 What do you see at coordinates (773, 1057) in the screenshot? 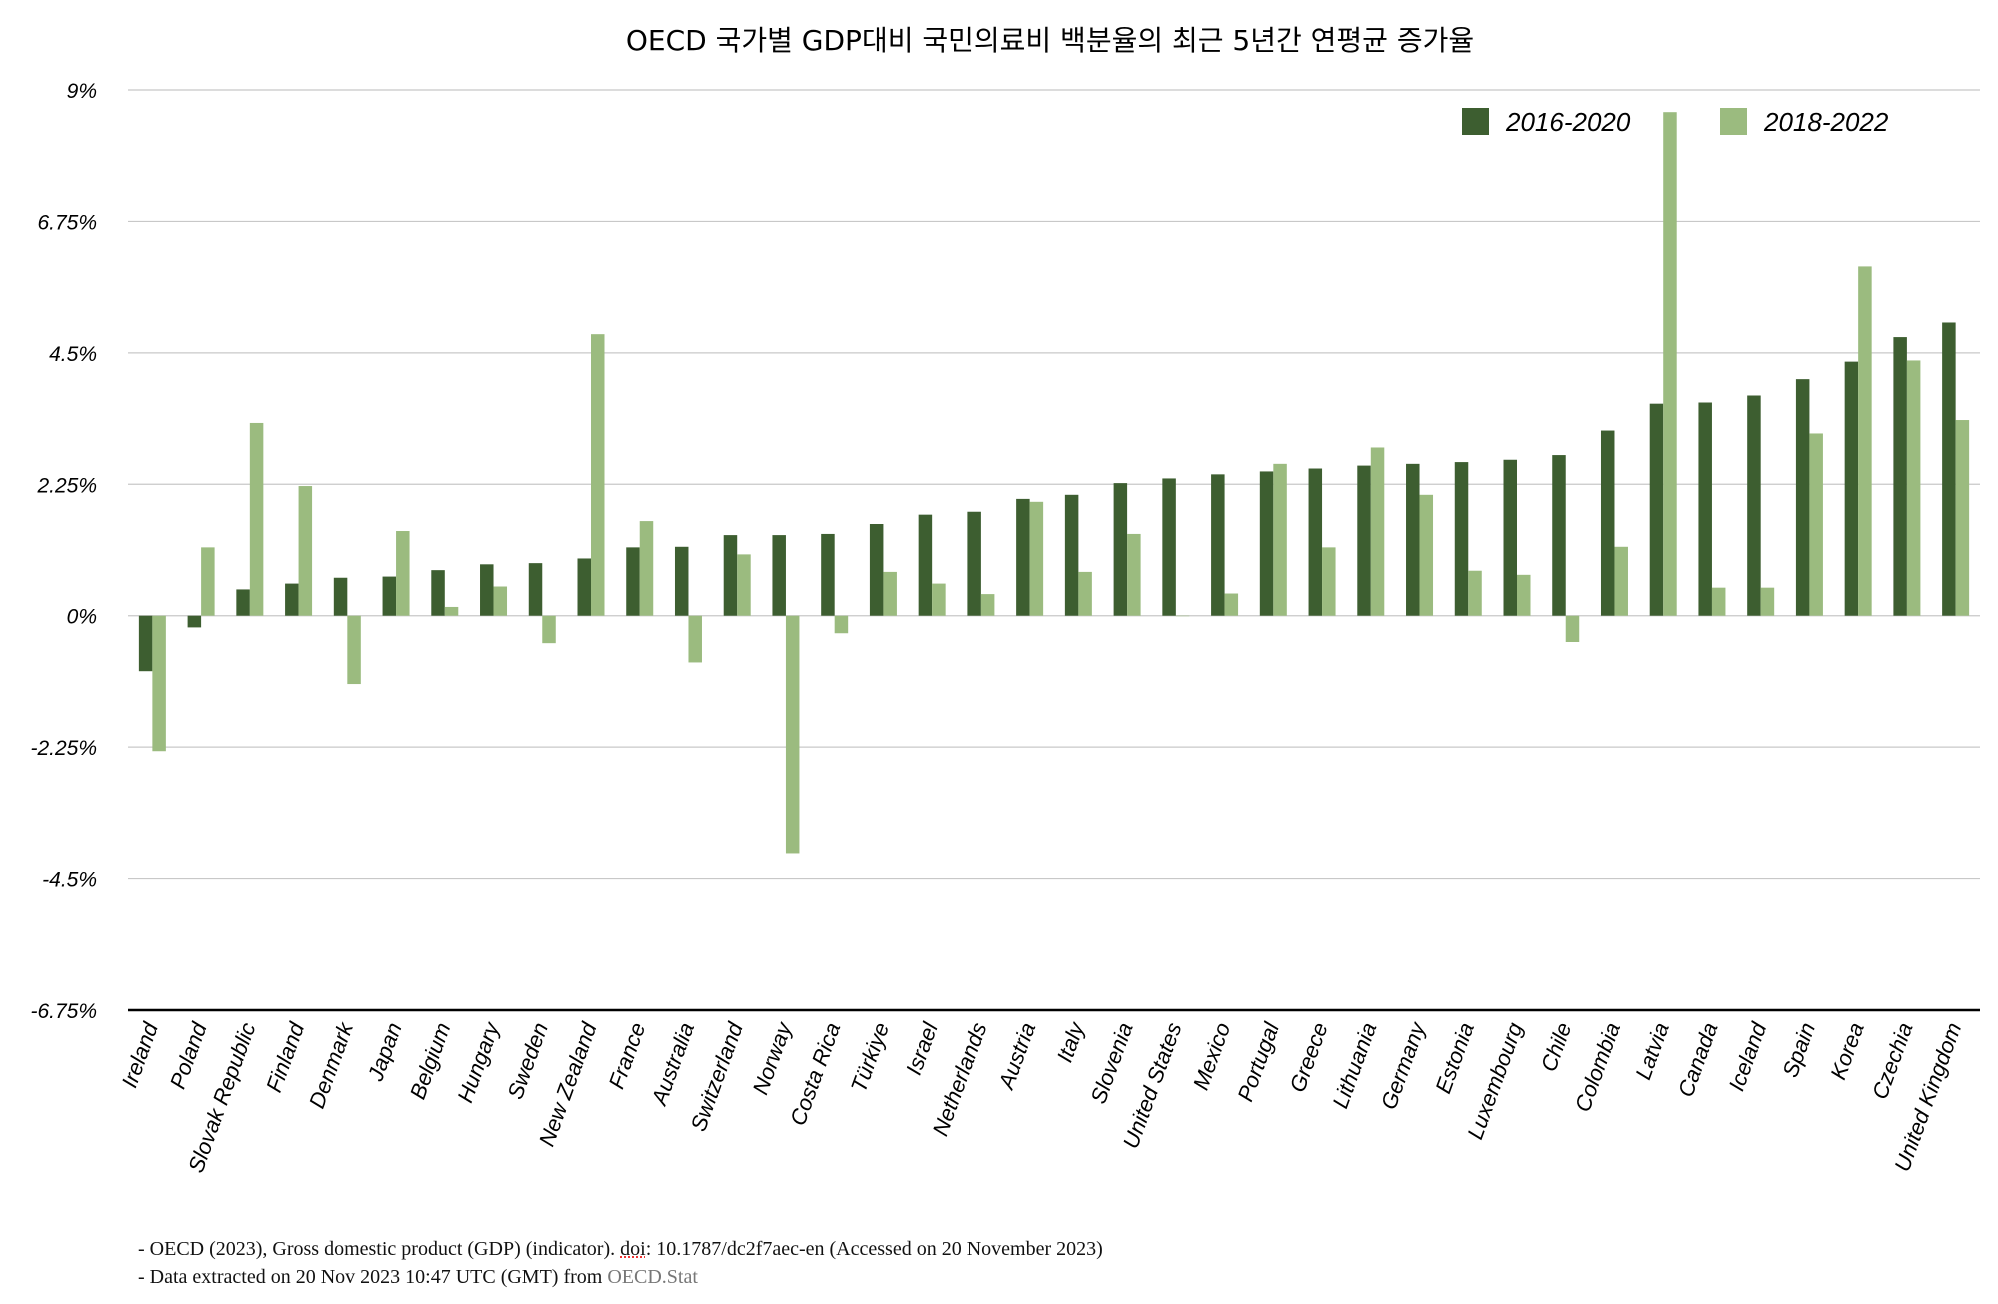
I see `x-tick-label: Norway` at bounding box center [773, 1057].